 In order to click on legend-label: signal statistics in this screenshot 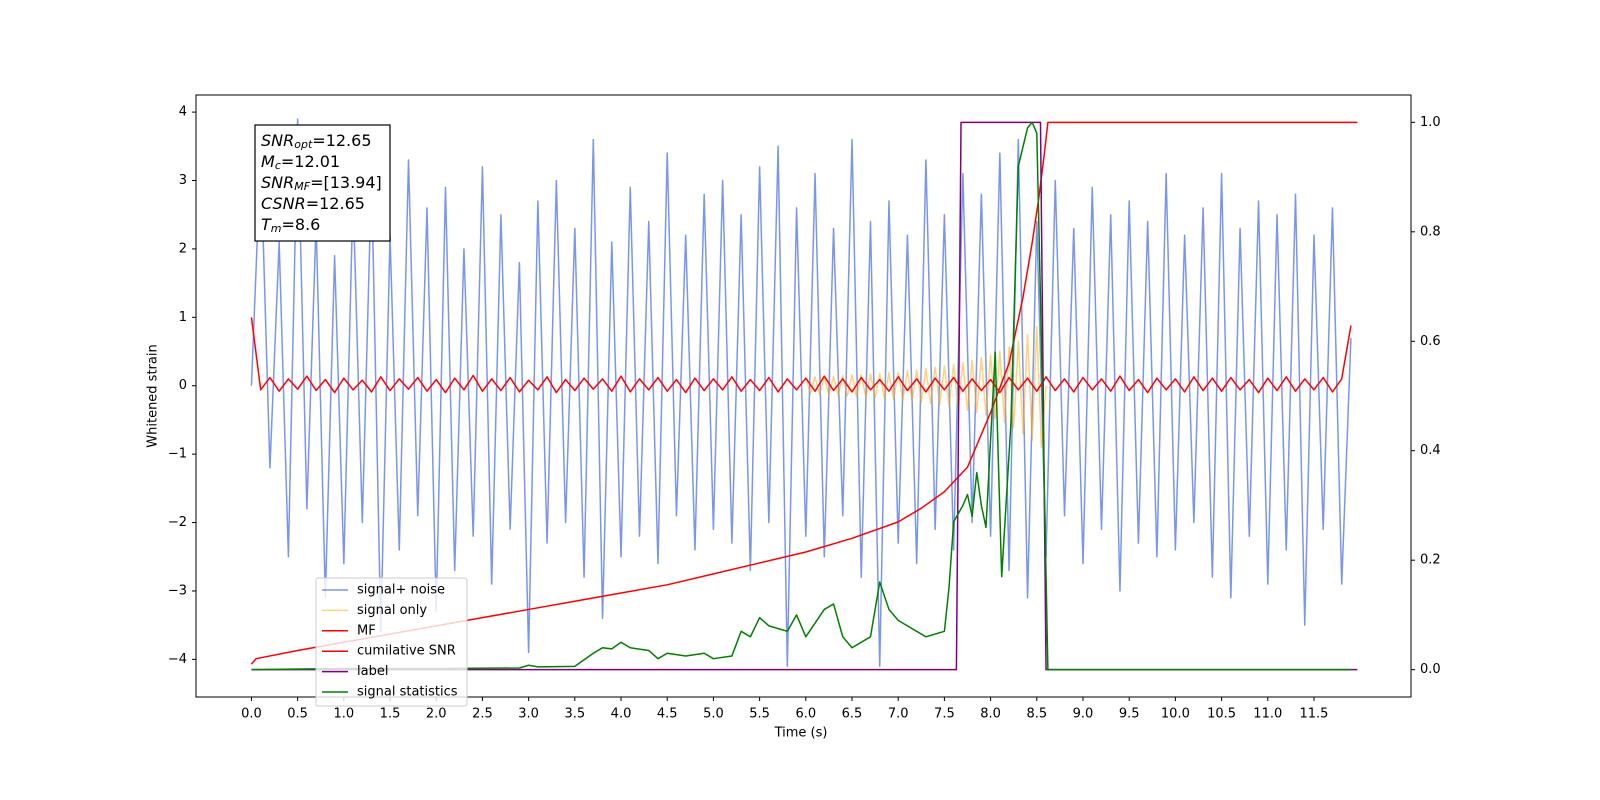, I will do `click(407, 692)`.